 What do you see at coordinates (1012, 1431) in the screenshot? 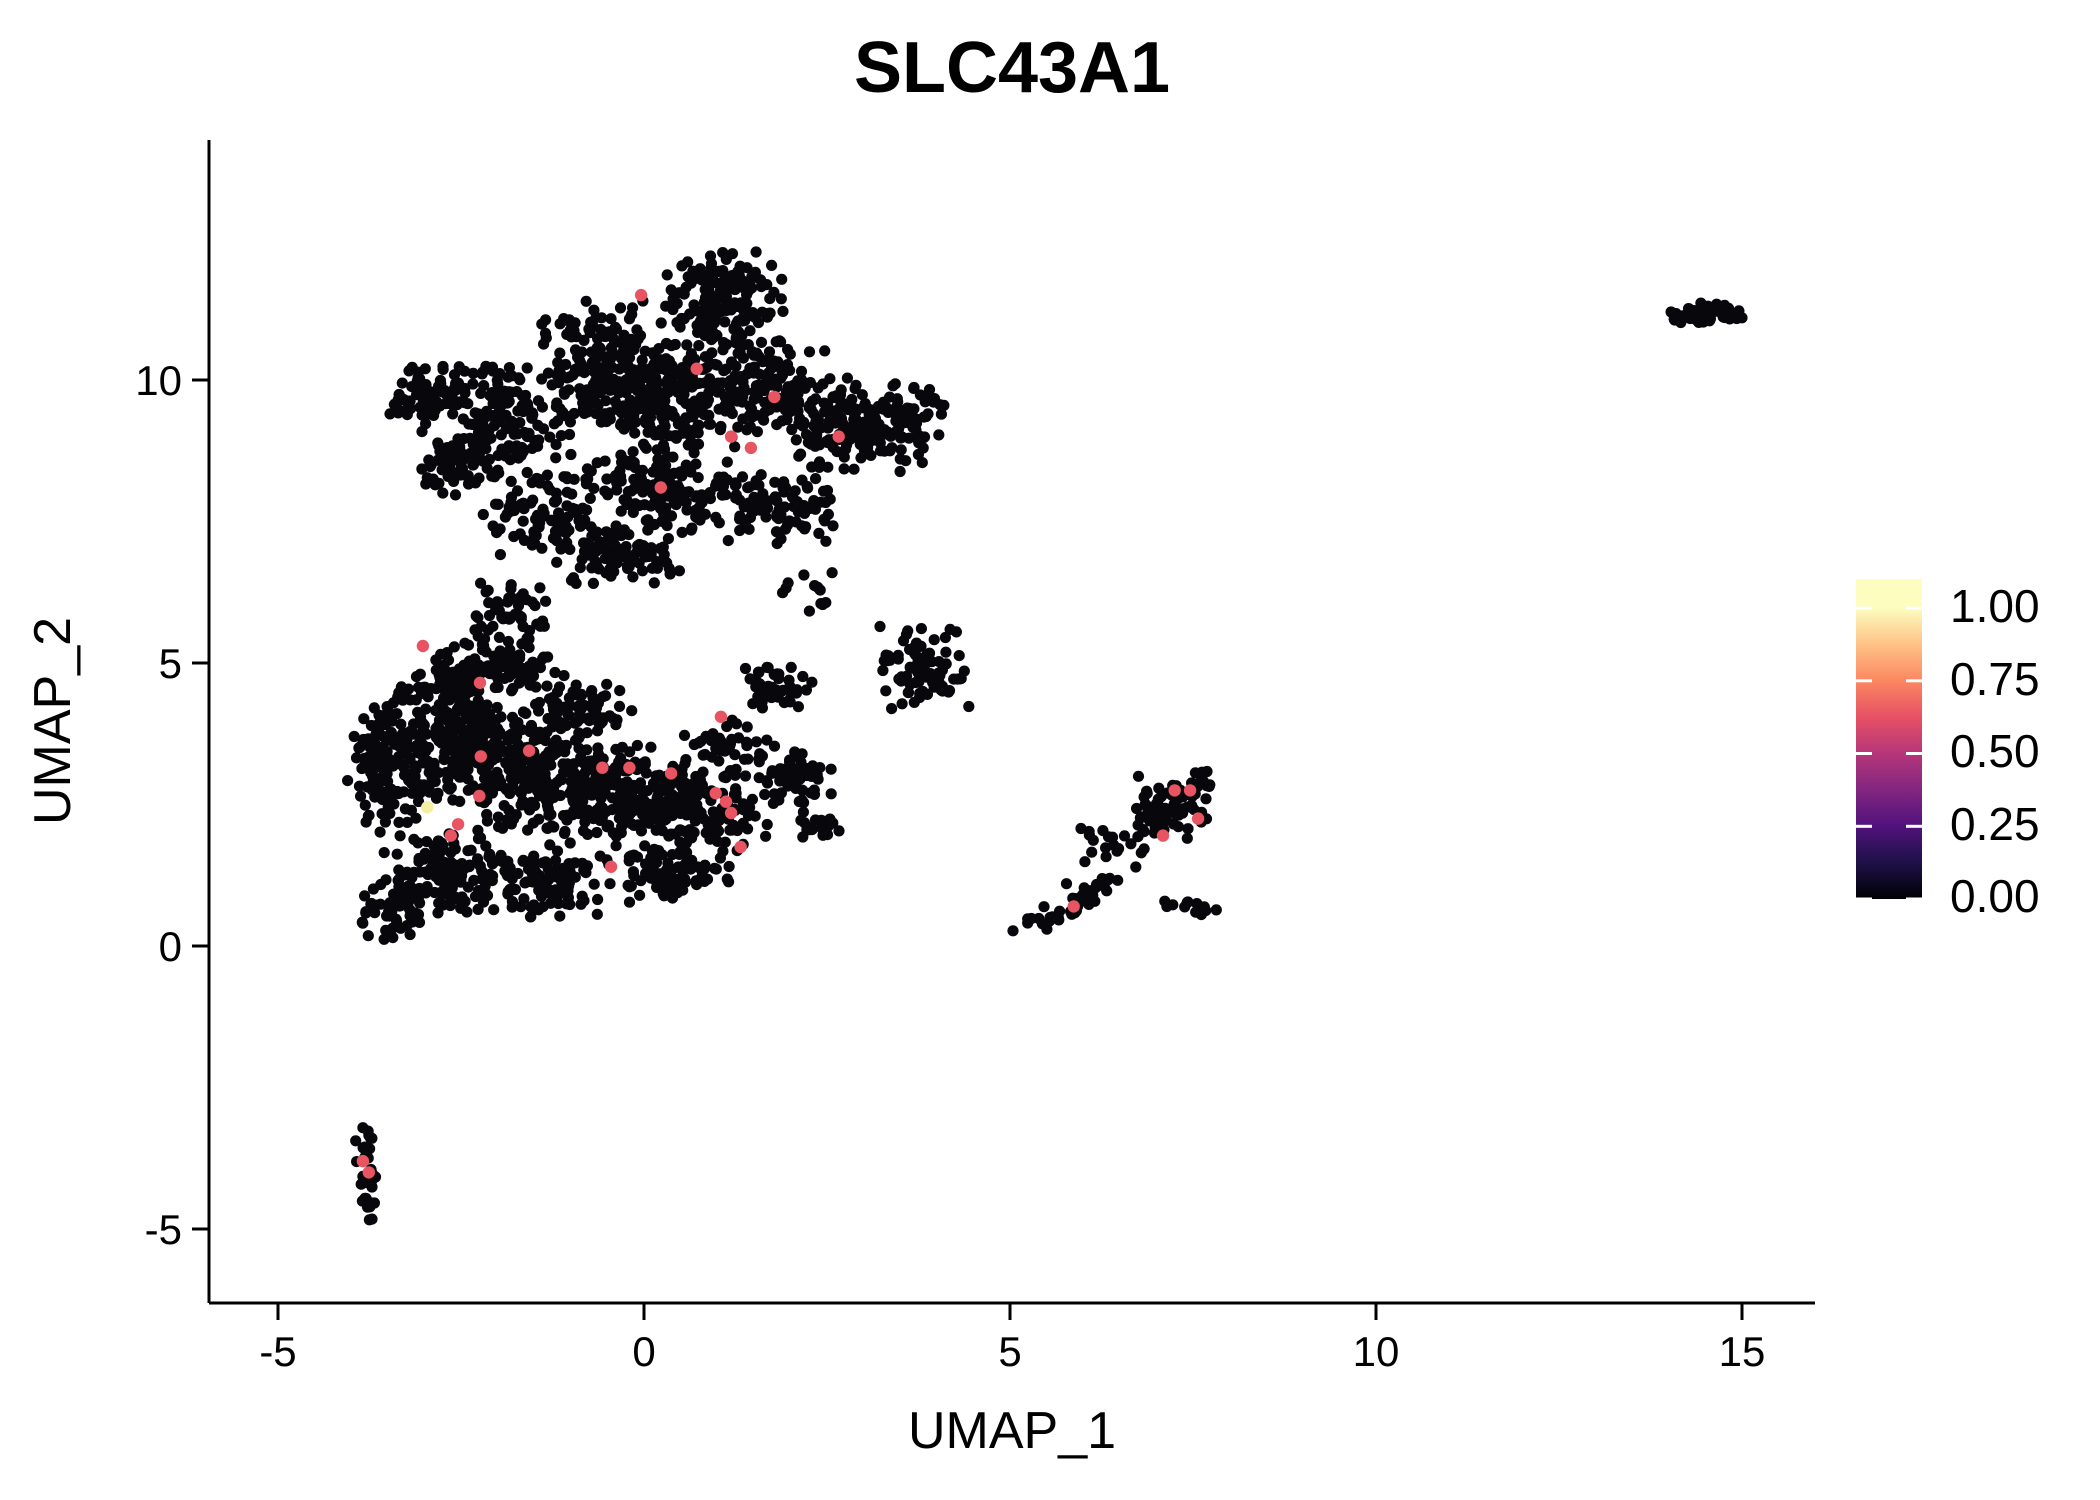
I see `x-axis-title: UMAP_1` at bounding box center [1012, 1431].